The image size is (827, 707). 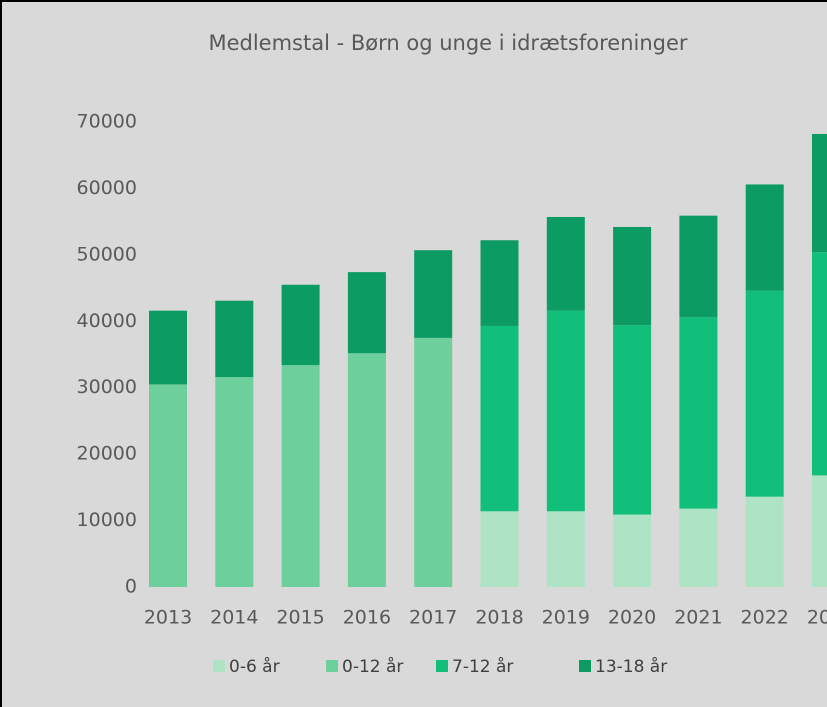 I want to click on legend-label: 0-12 år, so click(x=372, y=666).